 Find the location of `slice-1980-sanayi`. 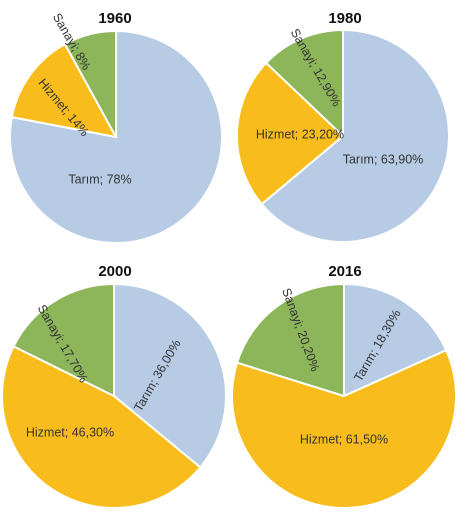

slice-1980-sanayi is located at coordinates (304, 83).